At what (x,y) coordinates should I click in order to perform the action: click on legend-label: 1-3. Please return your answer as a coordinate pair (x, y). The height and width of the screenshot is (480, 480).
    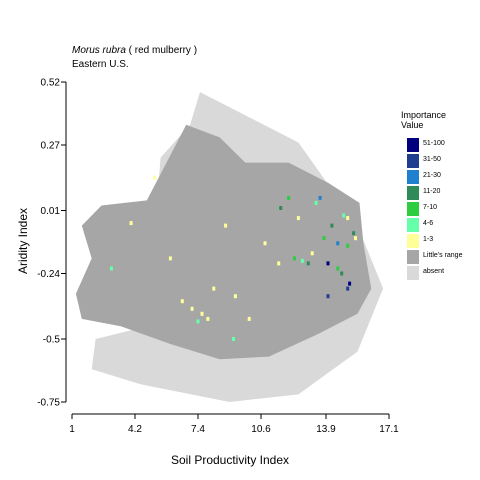
    Looking at the image, I should click on (428, 239).